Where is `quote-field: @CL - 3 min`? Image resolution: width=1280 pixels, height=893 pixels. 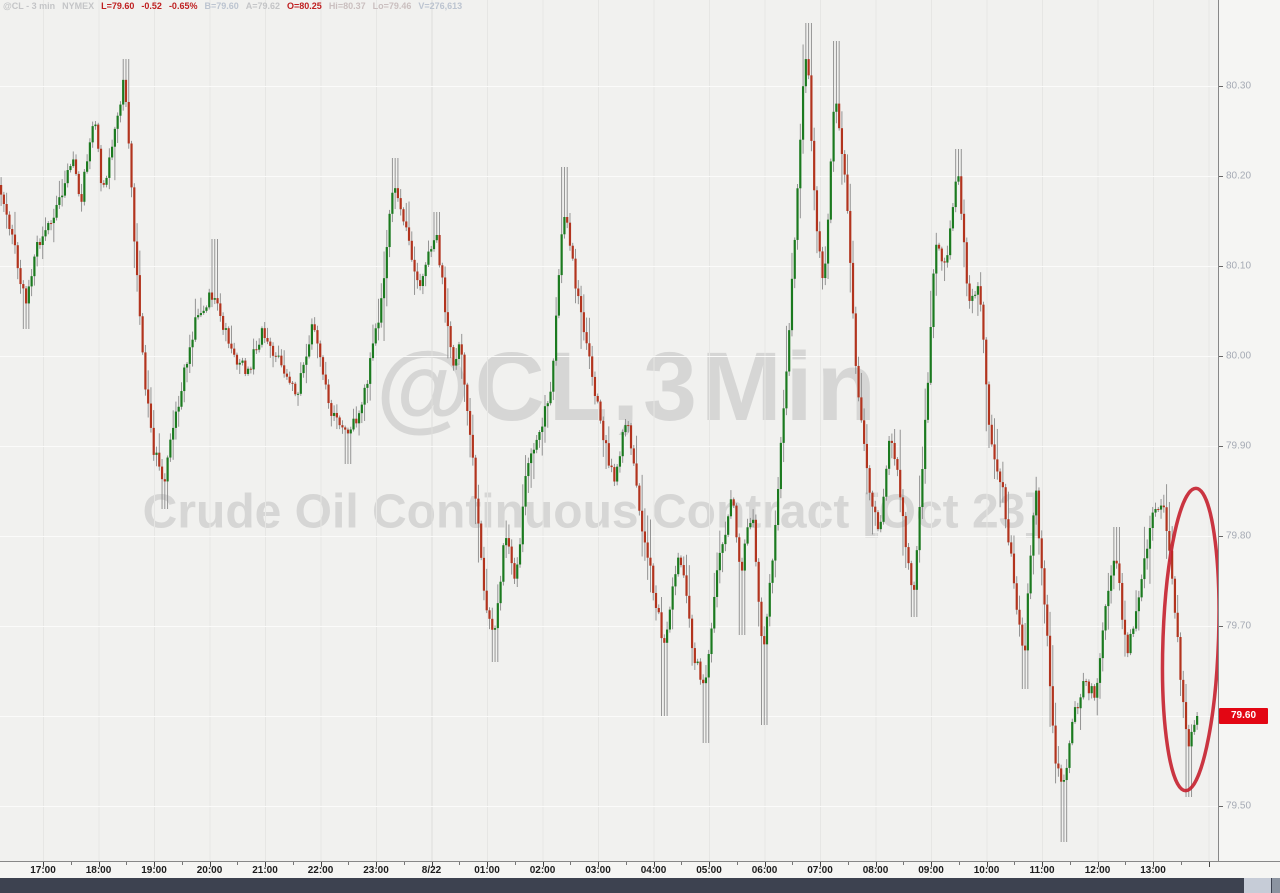 quote-field: @CL - 3 min is located at coordinates (29, 6).